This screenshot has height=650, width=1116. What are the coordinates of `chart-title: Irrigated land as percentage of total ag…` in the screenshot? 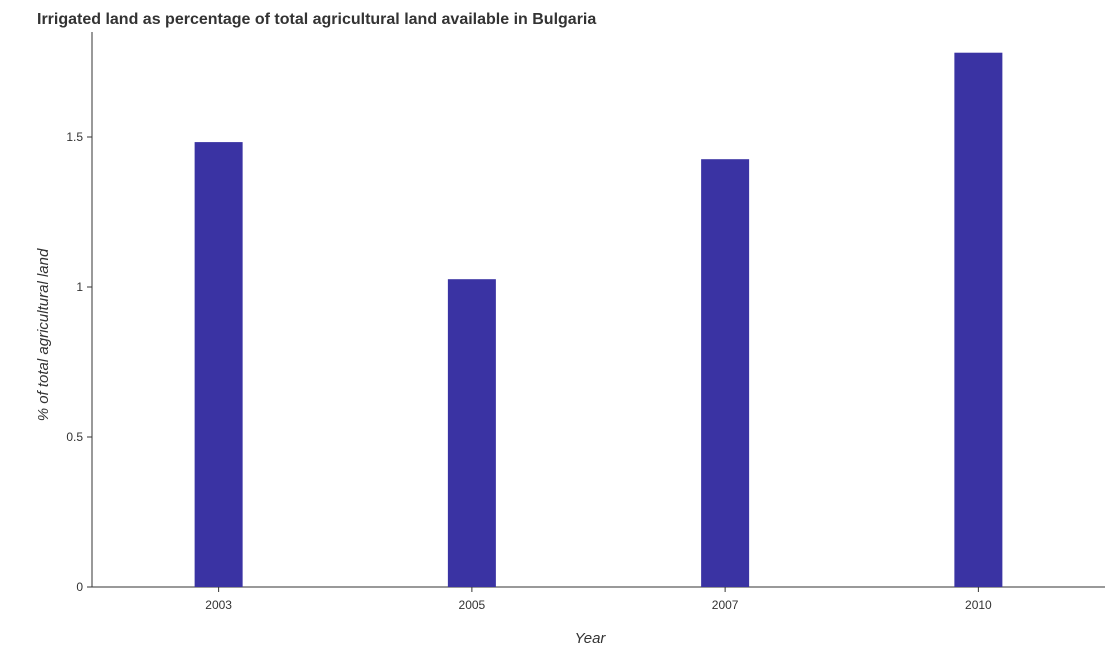 It's located at (316, 19).